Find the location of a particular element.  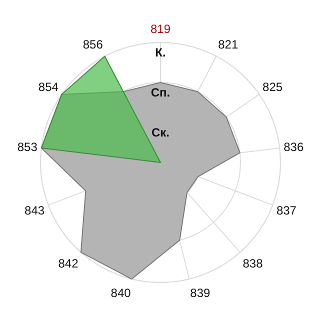

spoke-label: 843 is located at coordinates (34, 211).